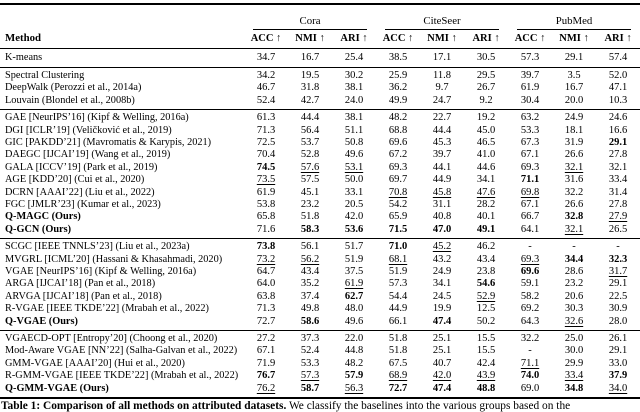  I want to click on metric-value-cell: 49.8, so click(310, 309).